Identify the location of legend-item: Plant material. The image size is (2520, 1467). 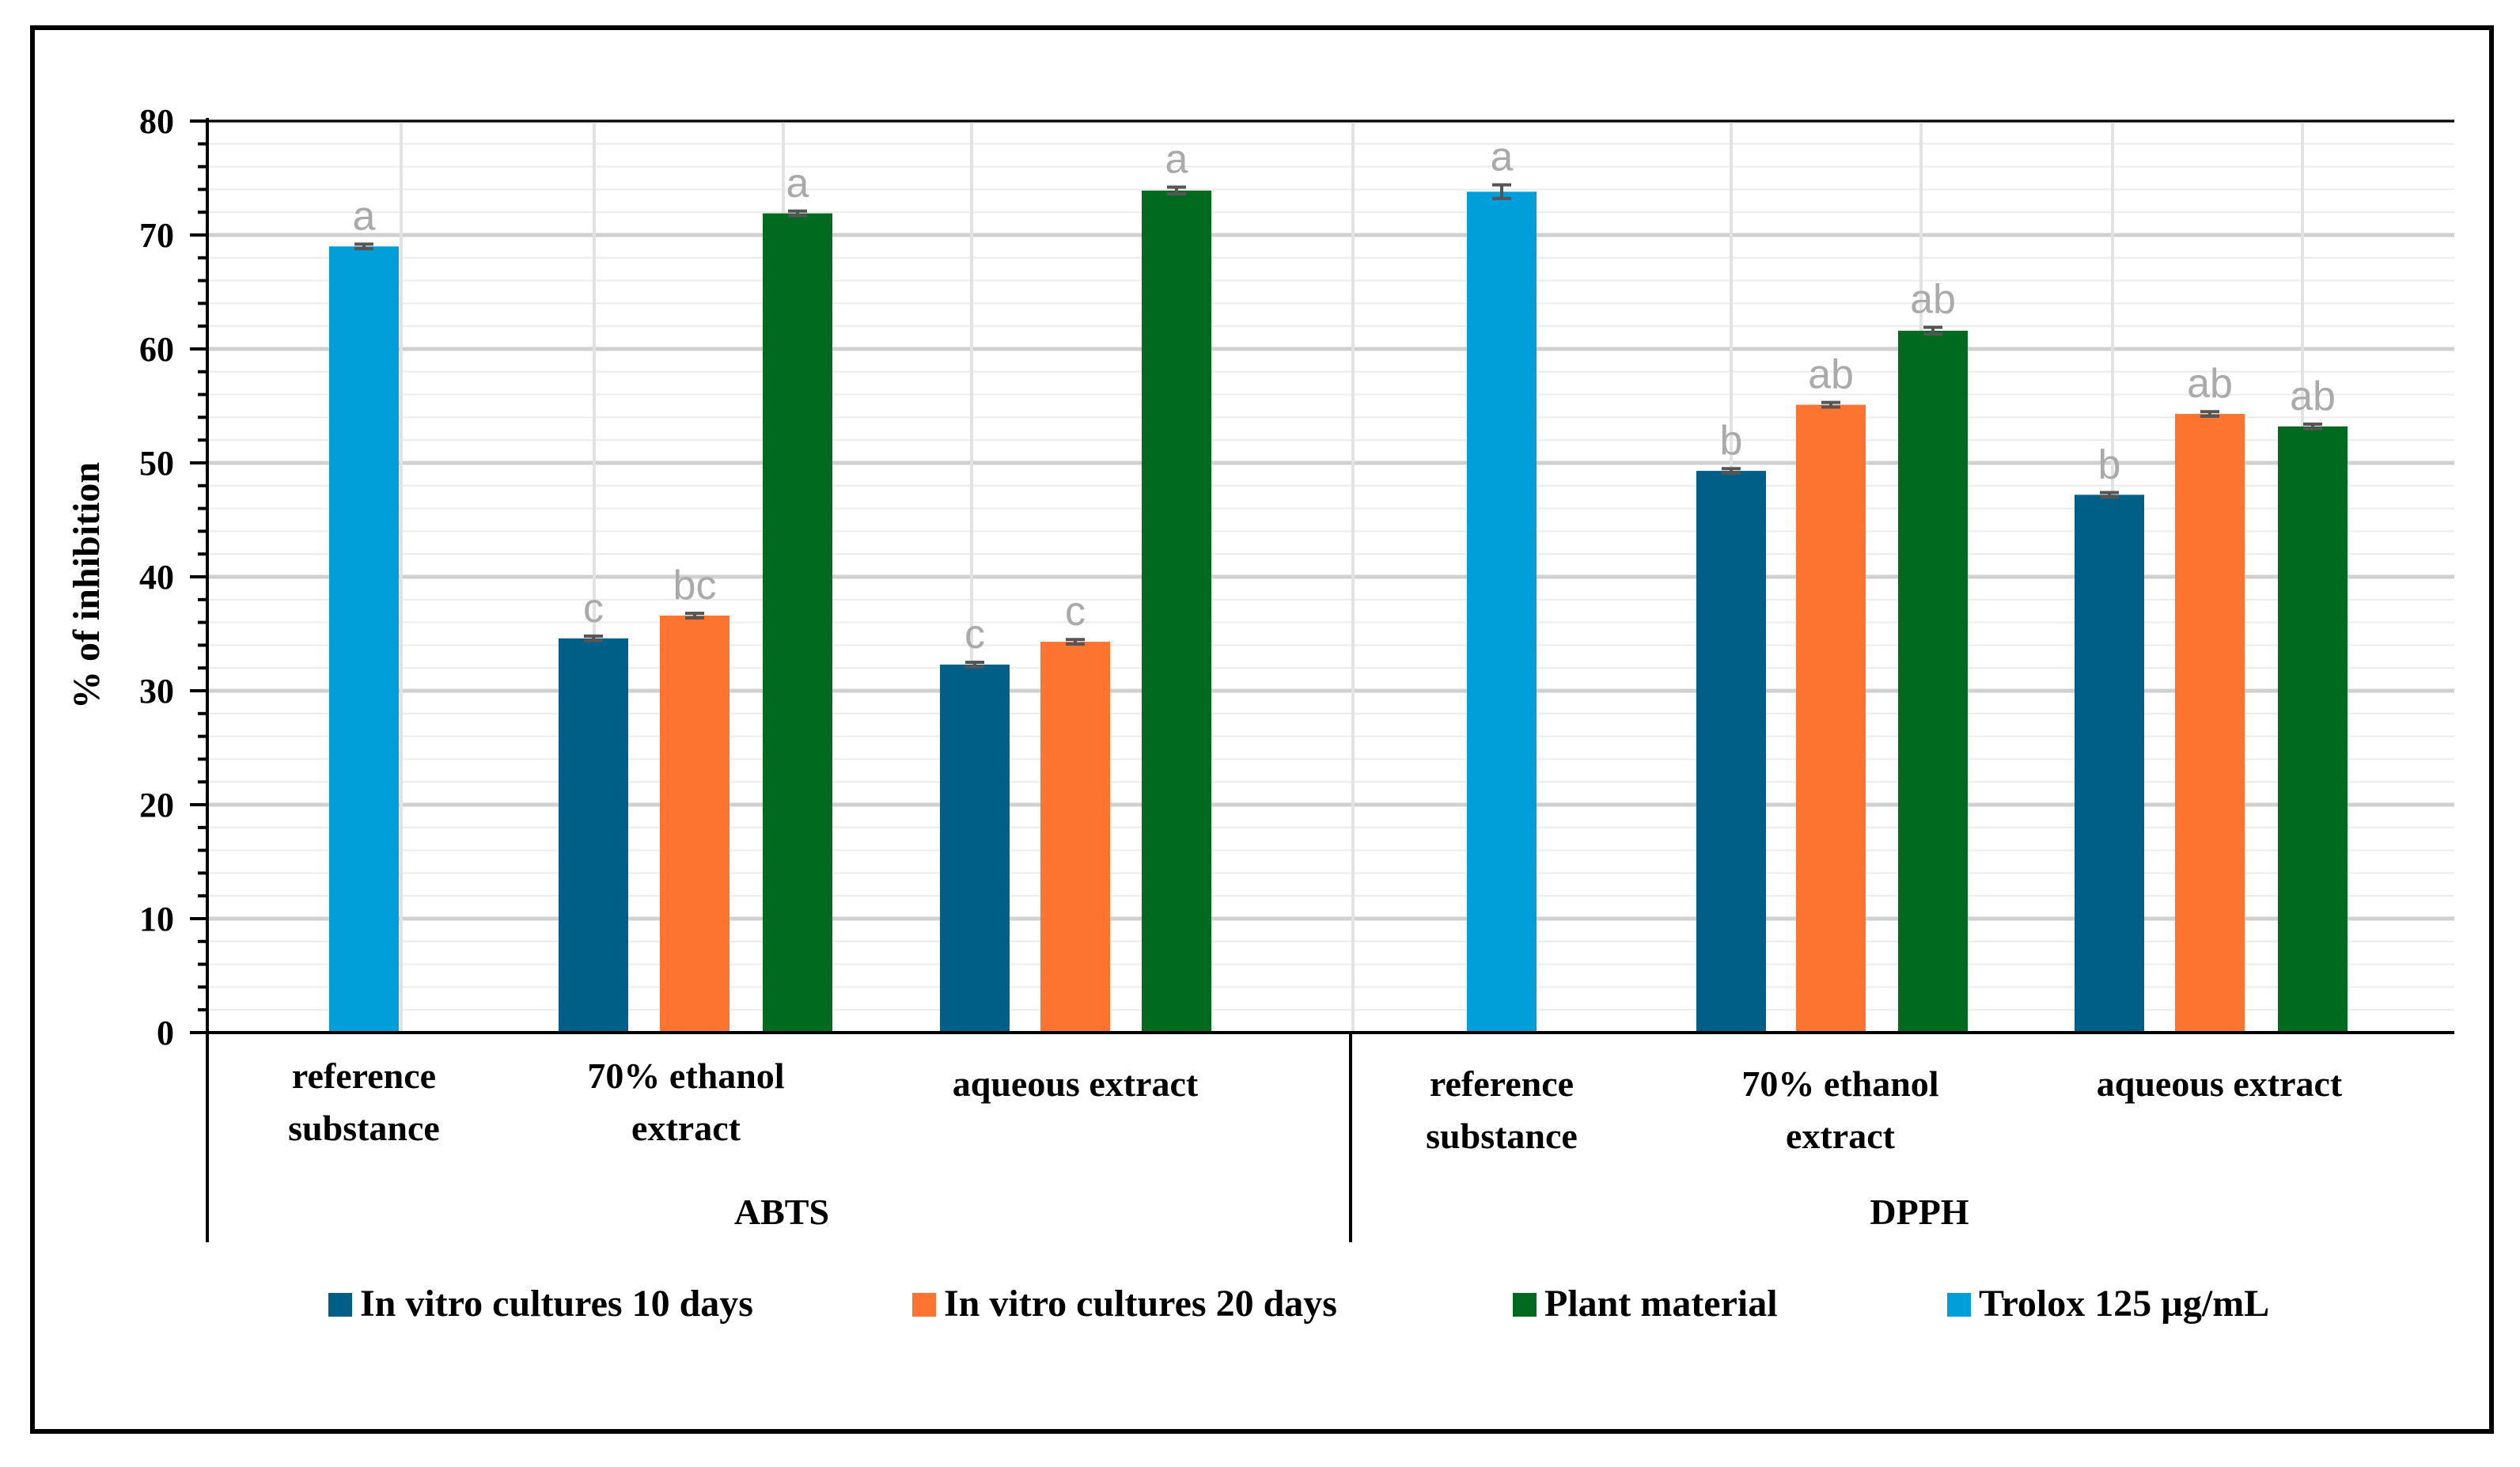
(1645, 1304).